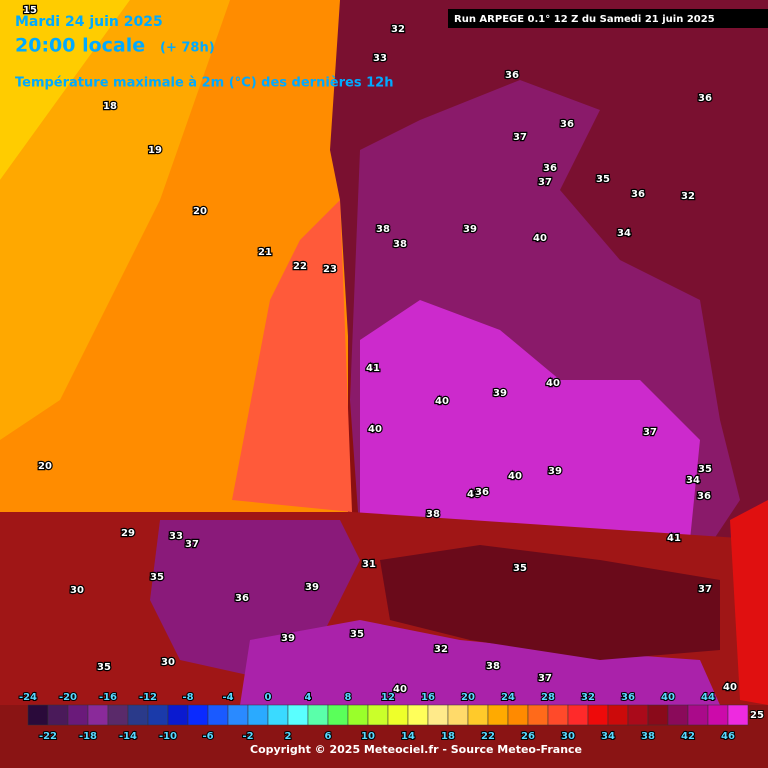 The width and height of the screenshot is (768, 768). What do you see at coordinates (373, 368) in the screenshot?
I see `temperature-label: 41` at bounding box center [373, 368].